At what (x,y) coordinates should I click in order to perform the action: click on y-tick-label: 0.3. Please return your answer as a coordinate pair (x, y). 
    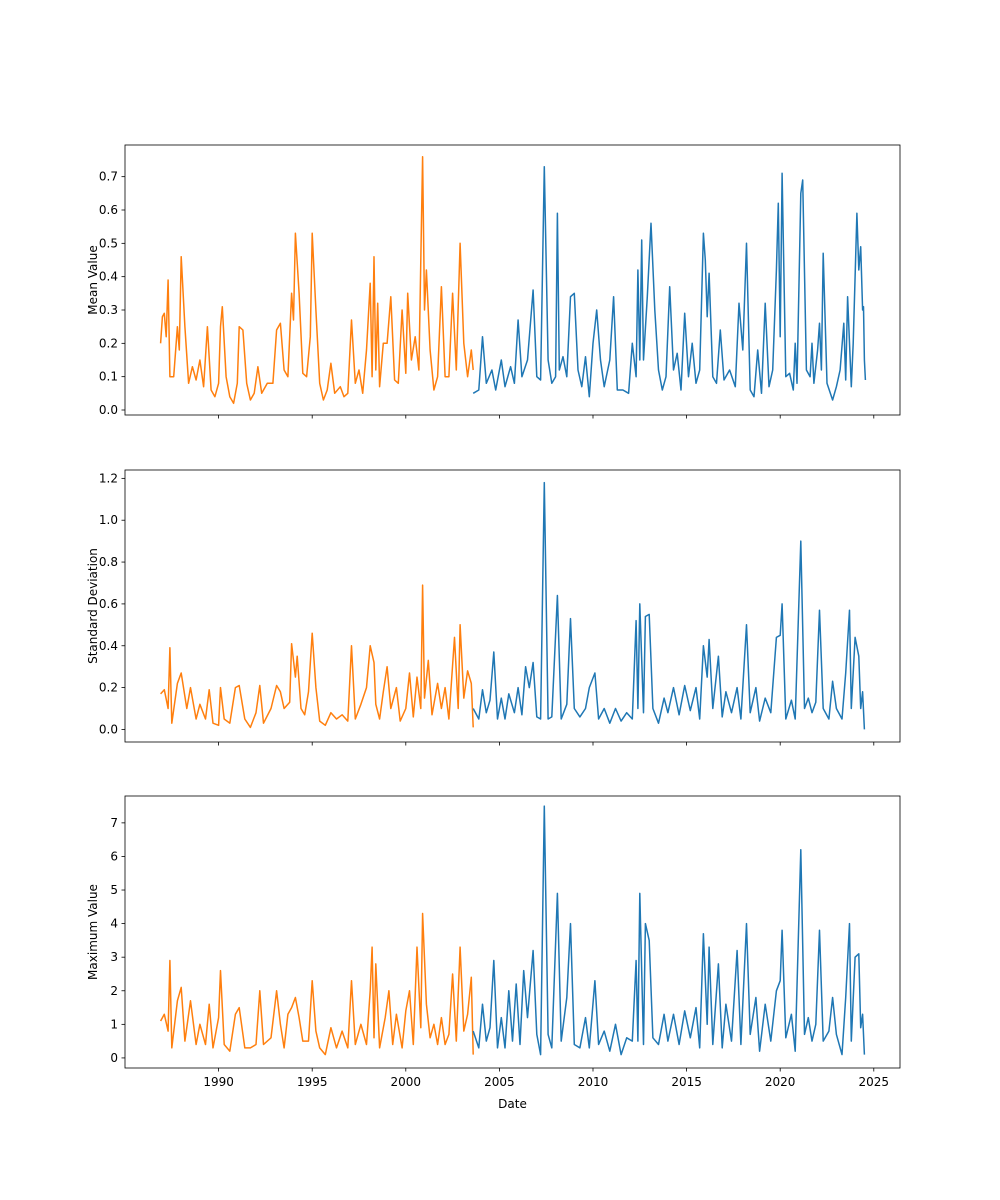
    Looking at the image, I should click on (108, 310).